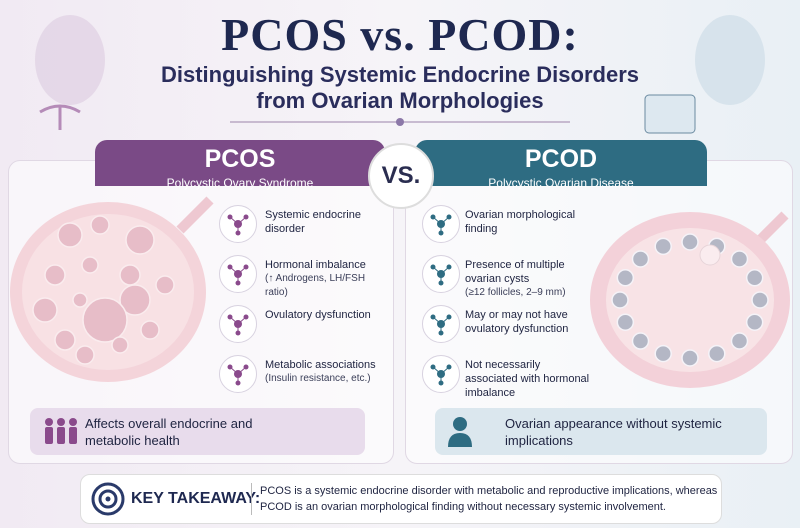 This screenshot has height=528, width=800. What do you see at coordinates (313, 222) in the screenshot?
I see `item-text: Systemic endocrine disorder` at bounding box center [313, 222].